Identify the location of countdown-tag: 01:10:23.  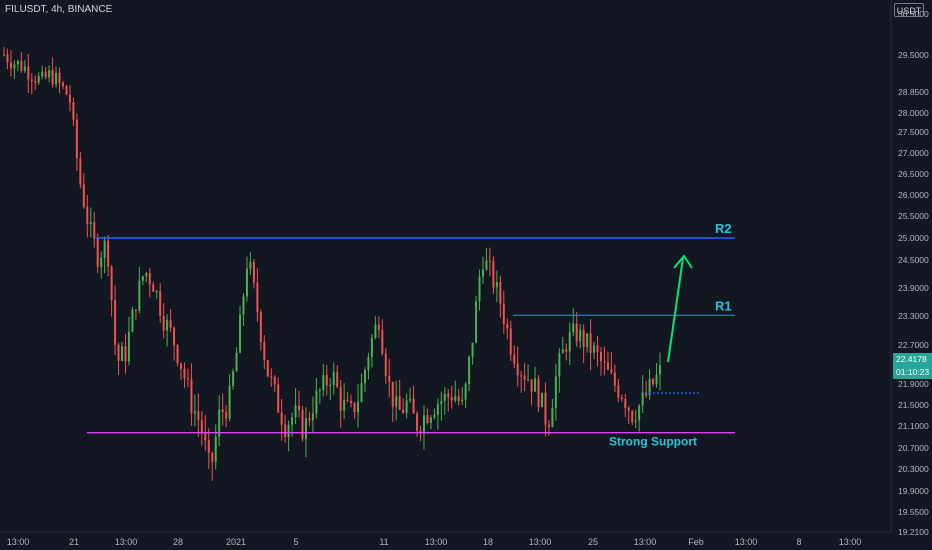
(912, 372).